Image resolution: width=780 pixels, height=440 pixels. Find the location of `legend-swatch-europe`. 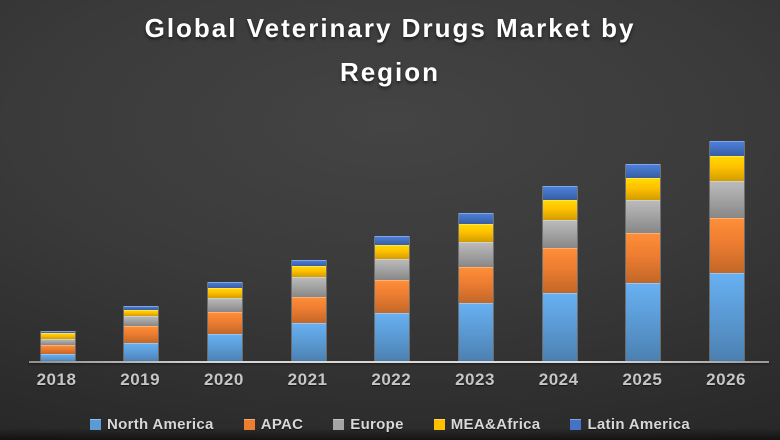

legend-swatch-europe is located at coordinates (339, 424).